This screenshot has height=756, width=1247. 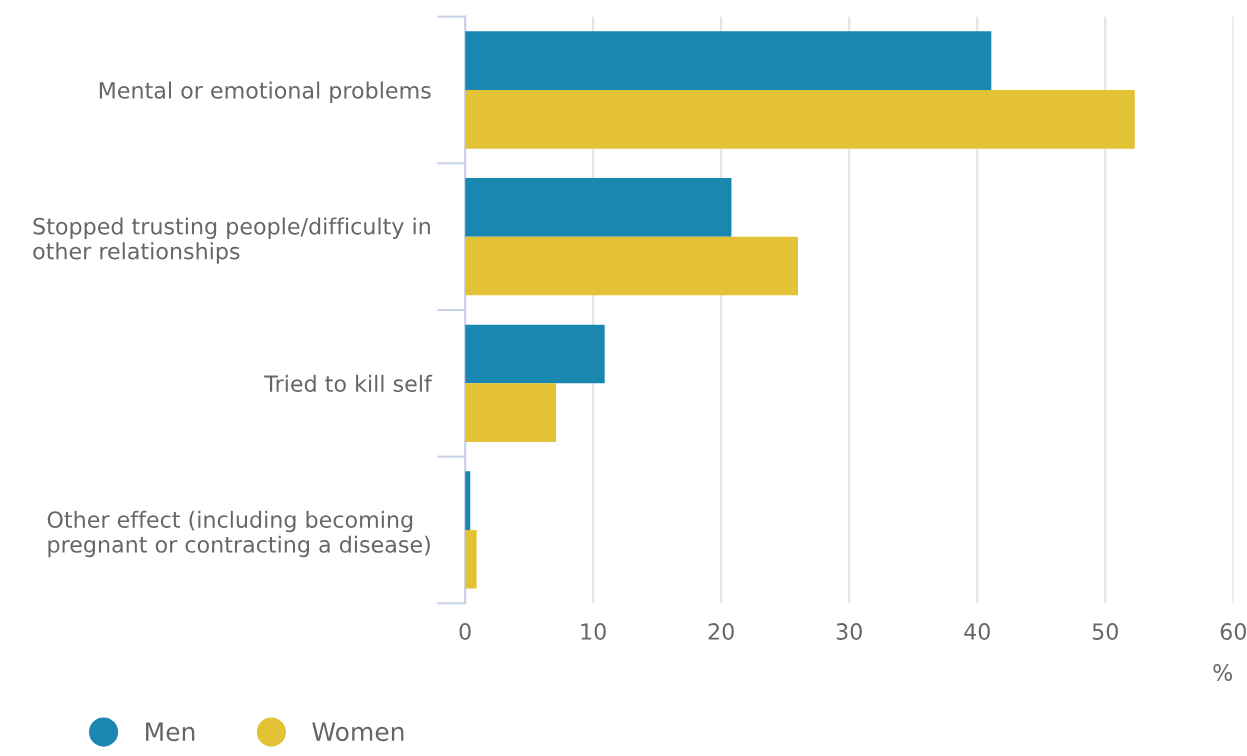 What do you see at coordinates (849, 631) in the screenshot?
I see `x-tick-label: 30` at bounding box center [849, 631].